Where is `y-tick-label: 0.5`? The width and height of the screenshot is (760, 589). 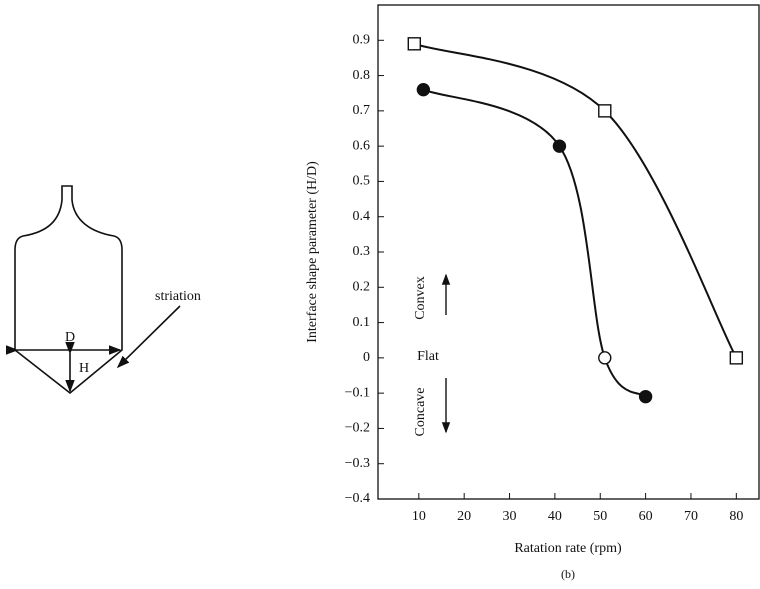
y-tick-label: 0.5 is located at coordinates (362, 181).